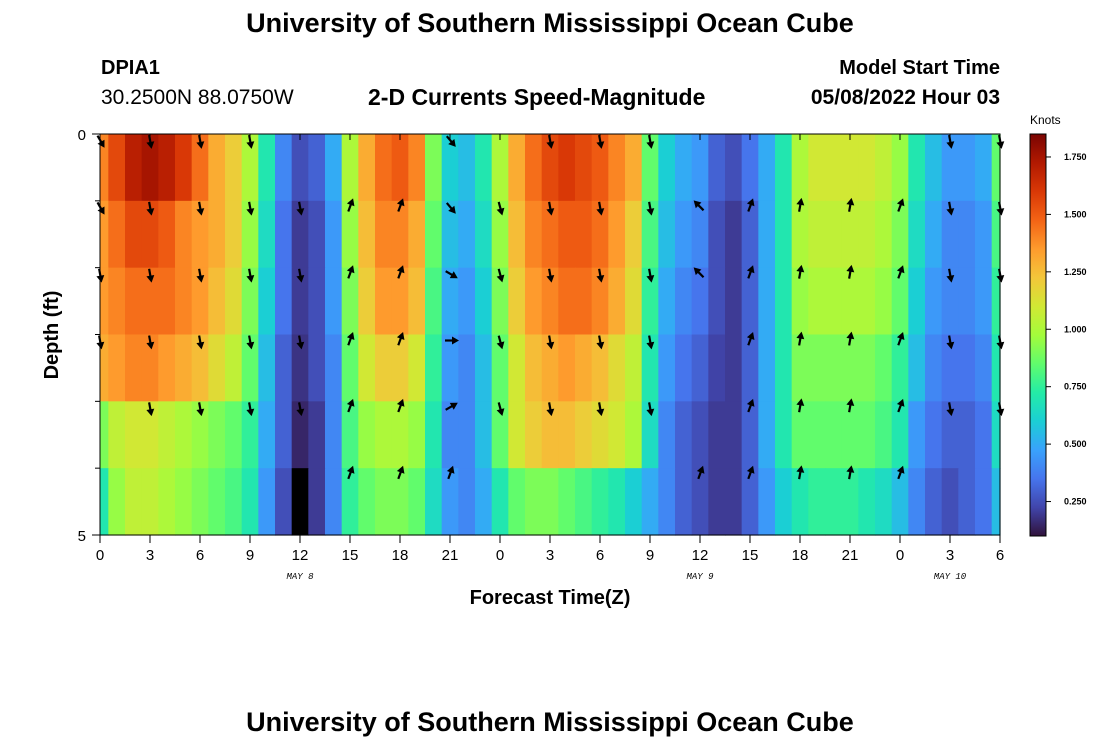 The width and height of the screenshot is (1100, 750). Describe the element at coordinates (950, 555) in the screenshot. I see `x-tick-label: 3` at that location.